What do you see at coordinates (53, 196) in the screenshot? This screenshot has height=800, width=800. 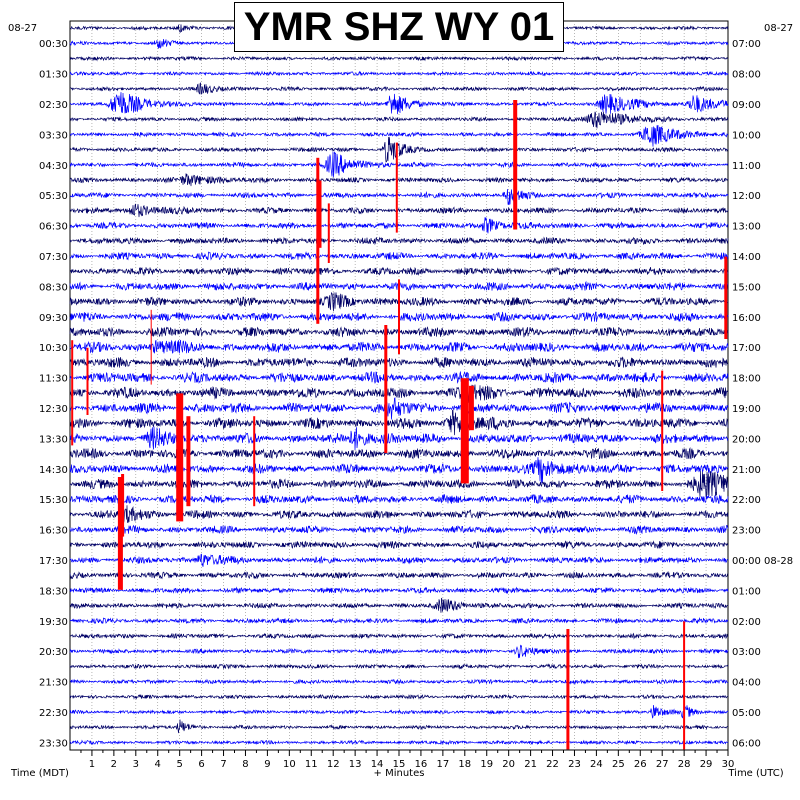 I see `left-hour-label: 05:30` at bounding box center [53, 196].